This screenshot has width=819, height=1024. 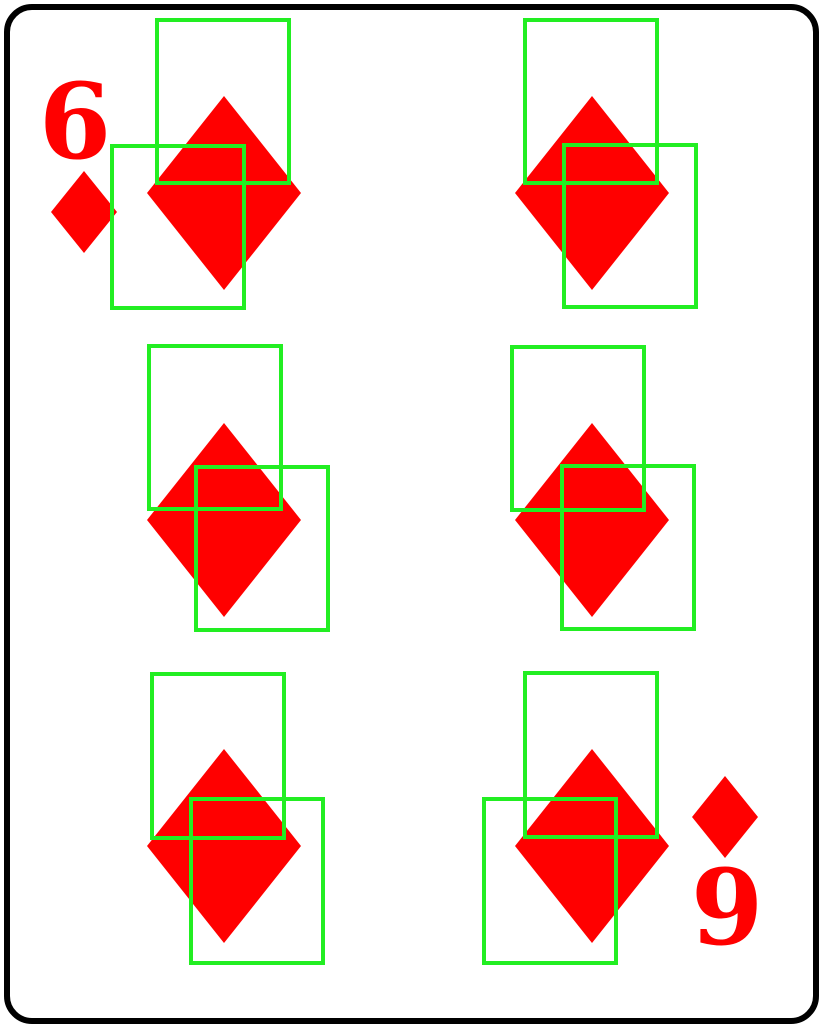 What do you see at coordinates (727, 907) in the screenshot?
I see `rank-bottom: 9` at bounding box center [727, 907].